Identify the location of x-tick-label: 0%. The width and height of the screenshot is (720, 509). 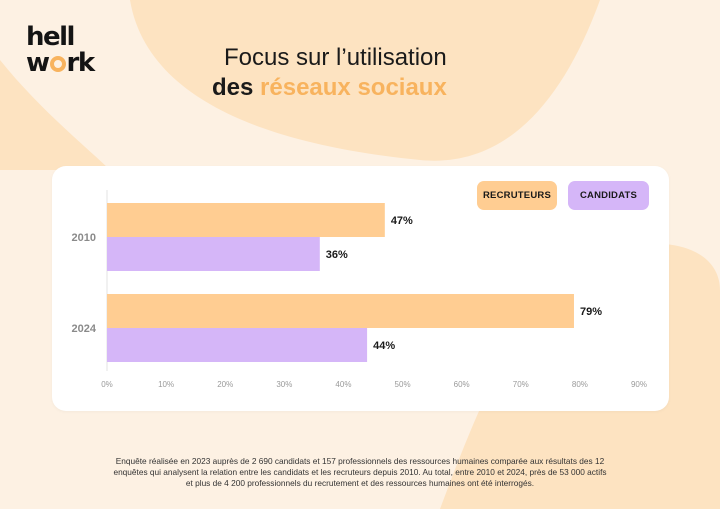
(107, 384).